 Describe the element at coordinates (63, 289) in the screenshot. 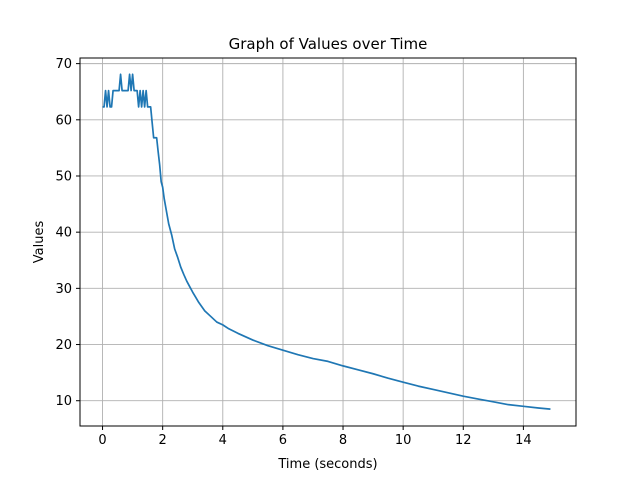

I see `y-tick-label: 30` at that location.